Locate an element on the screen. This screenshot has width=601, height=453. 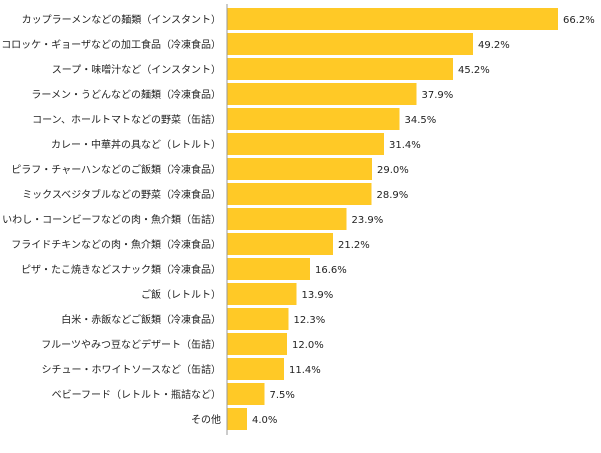
category-label: カレー・中華丼の具など（レトルト） is located at coordinates (136, 144).